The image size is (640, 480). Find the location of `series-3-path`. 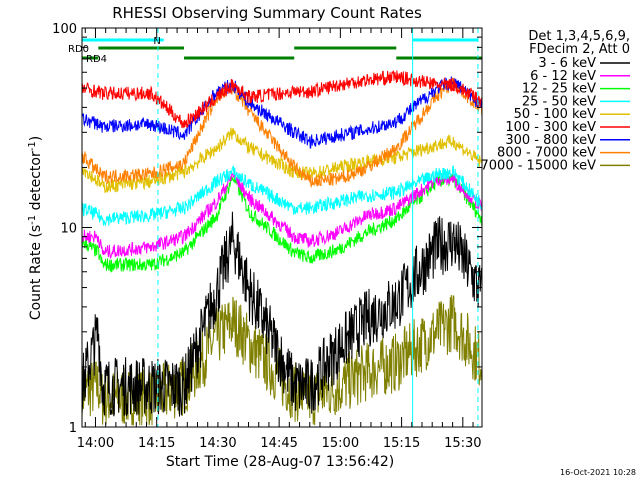

series-3-path is located at coordinates (282, 196).